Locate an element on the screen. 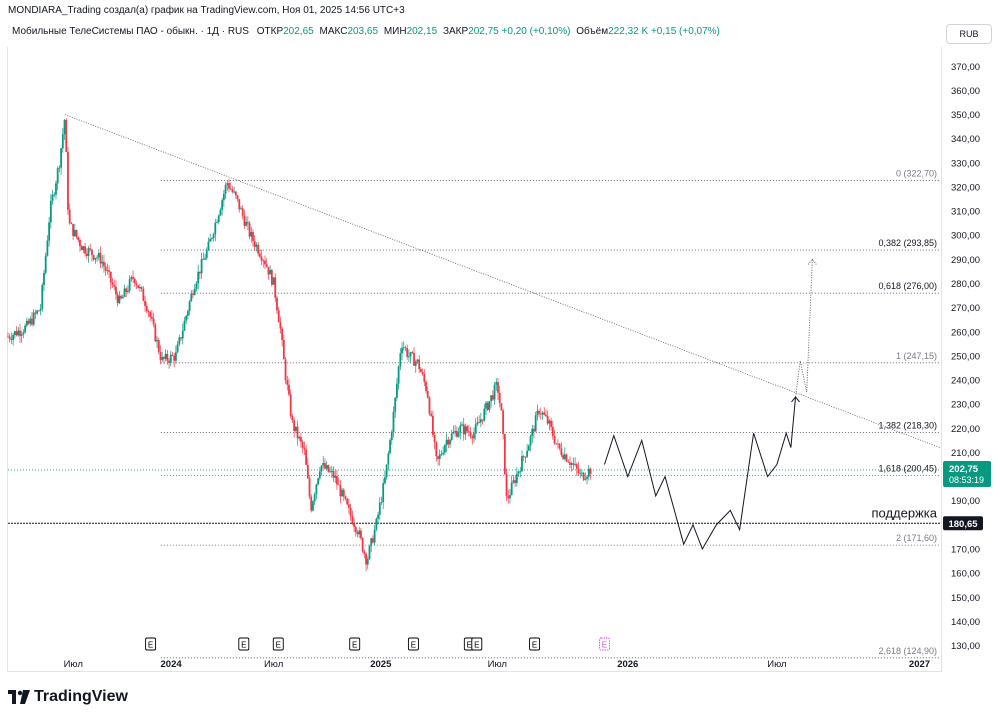 The image size is (1000, 719). fib-level-label: 1 (247,15) is located at coordinates (916, 356).